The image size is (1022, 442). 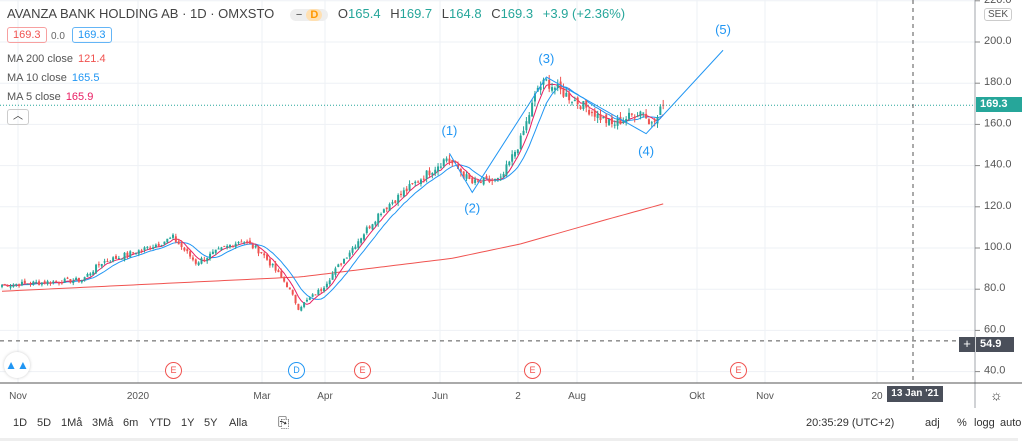 What do you see at coordinates (27, 35) in the screenshot?
I see `sell-button: 169.3` at bounding box center [27, 35].